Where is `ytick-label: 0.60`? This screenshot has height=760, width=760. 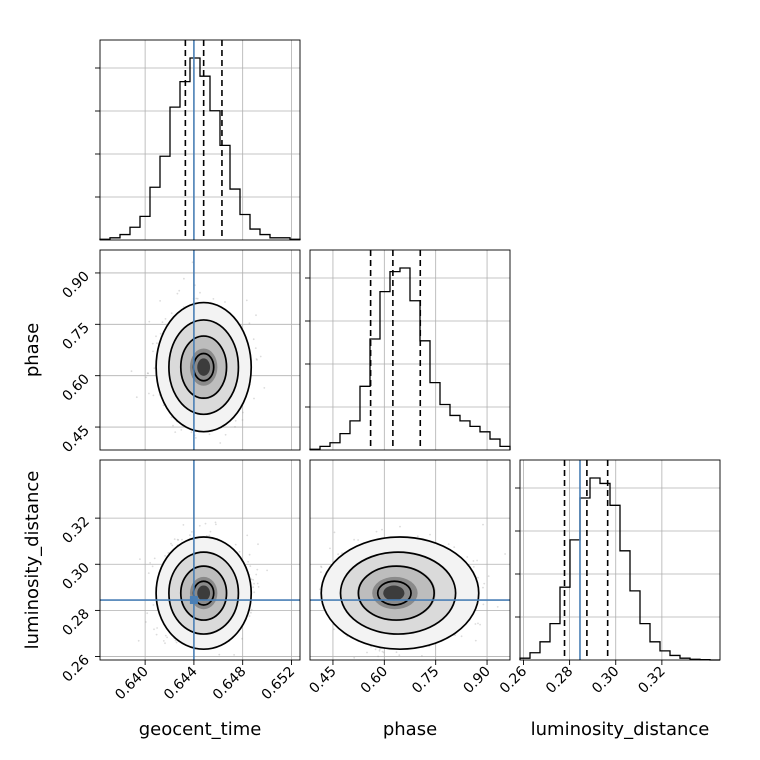 ytick-label: 0.60 is located at coordinates (75, 387).